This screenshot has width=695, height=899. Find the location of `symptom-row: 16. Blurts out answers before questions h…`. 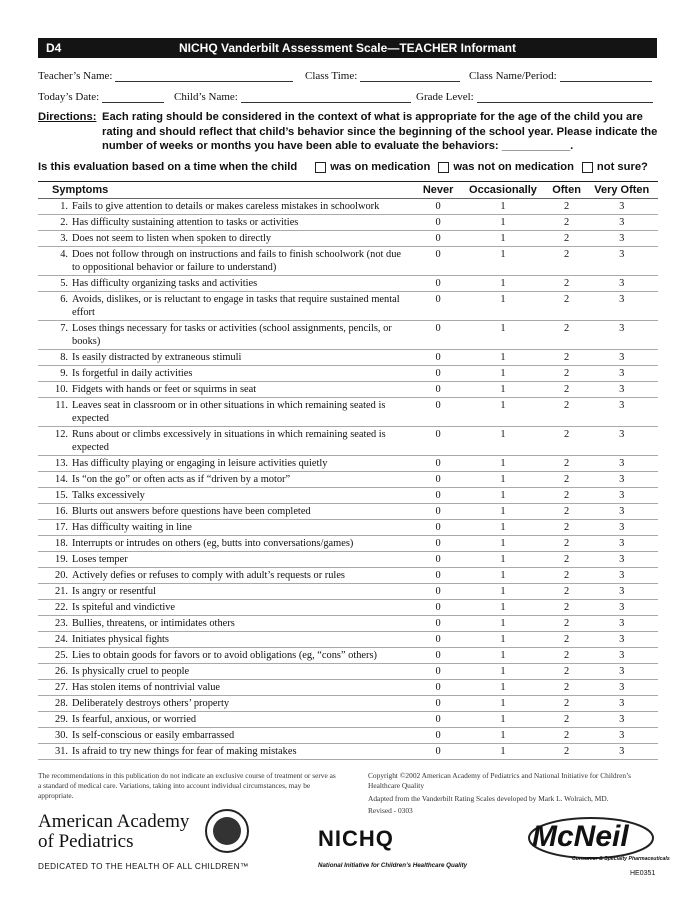

symptom-row: 16. Blurts out answers before questions h… is located at coordinates (348, 511).